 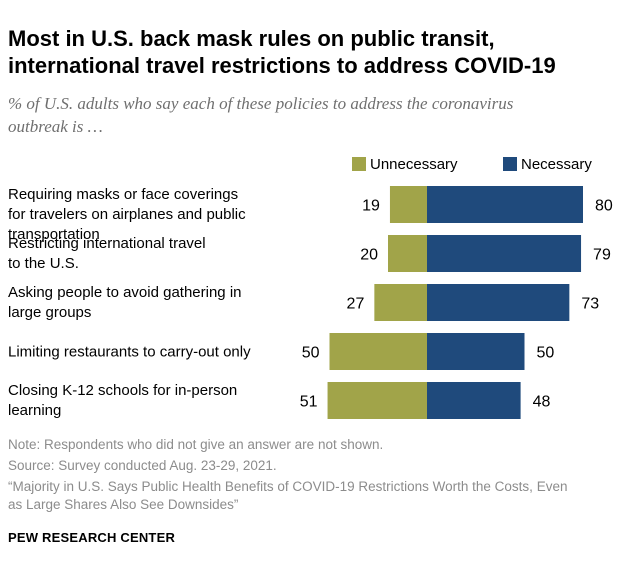 What do you see at coordinates (414, 164) in the screenshot?
I see `legend-label-unnecessary: Unnecessary` at bounding box center [414, 164].